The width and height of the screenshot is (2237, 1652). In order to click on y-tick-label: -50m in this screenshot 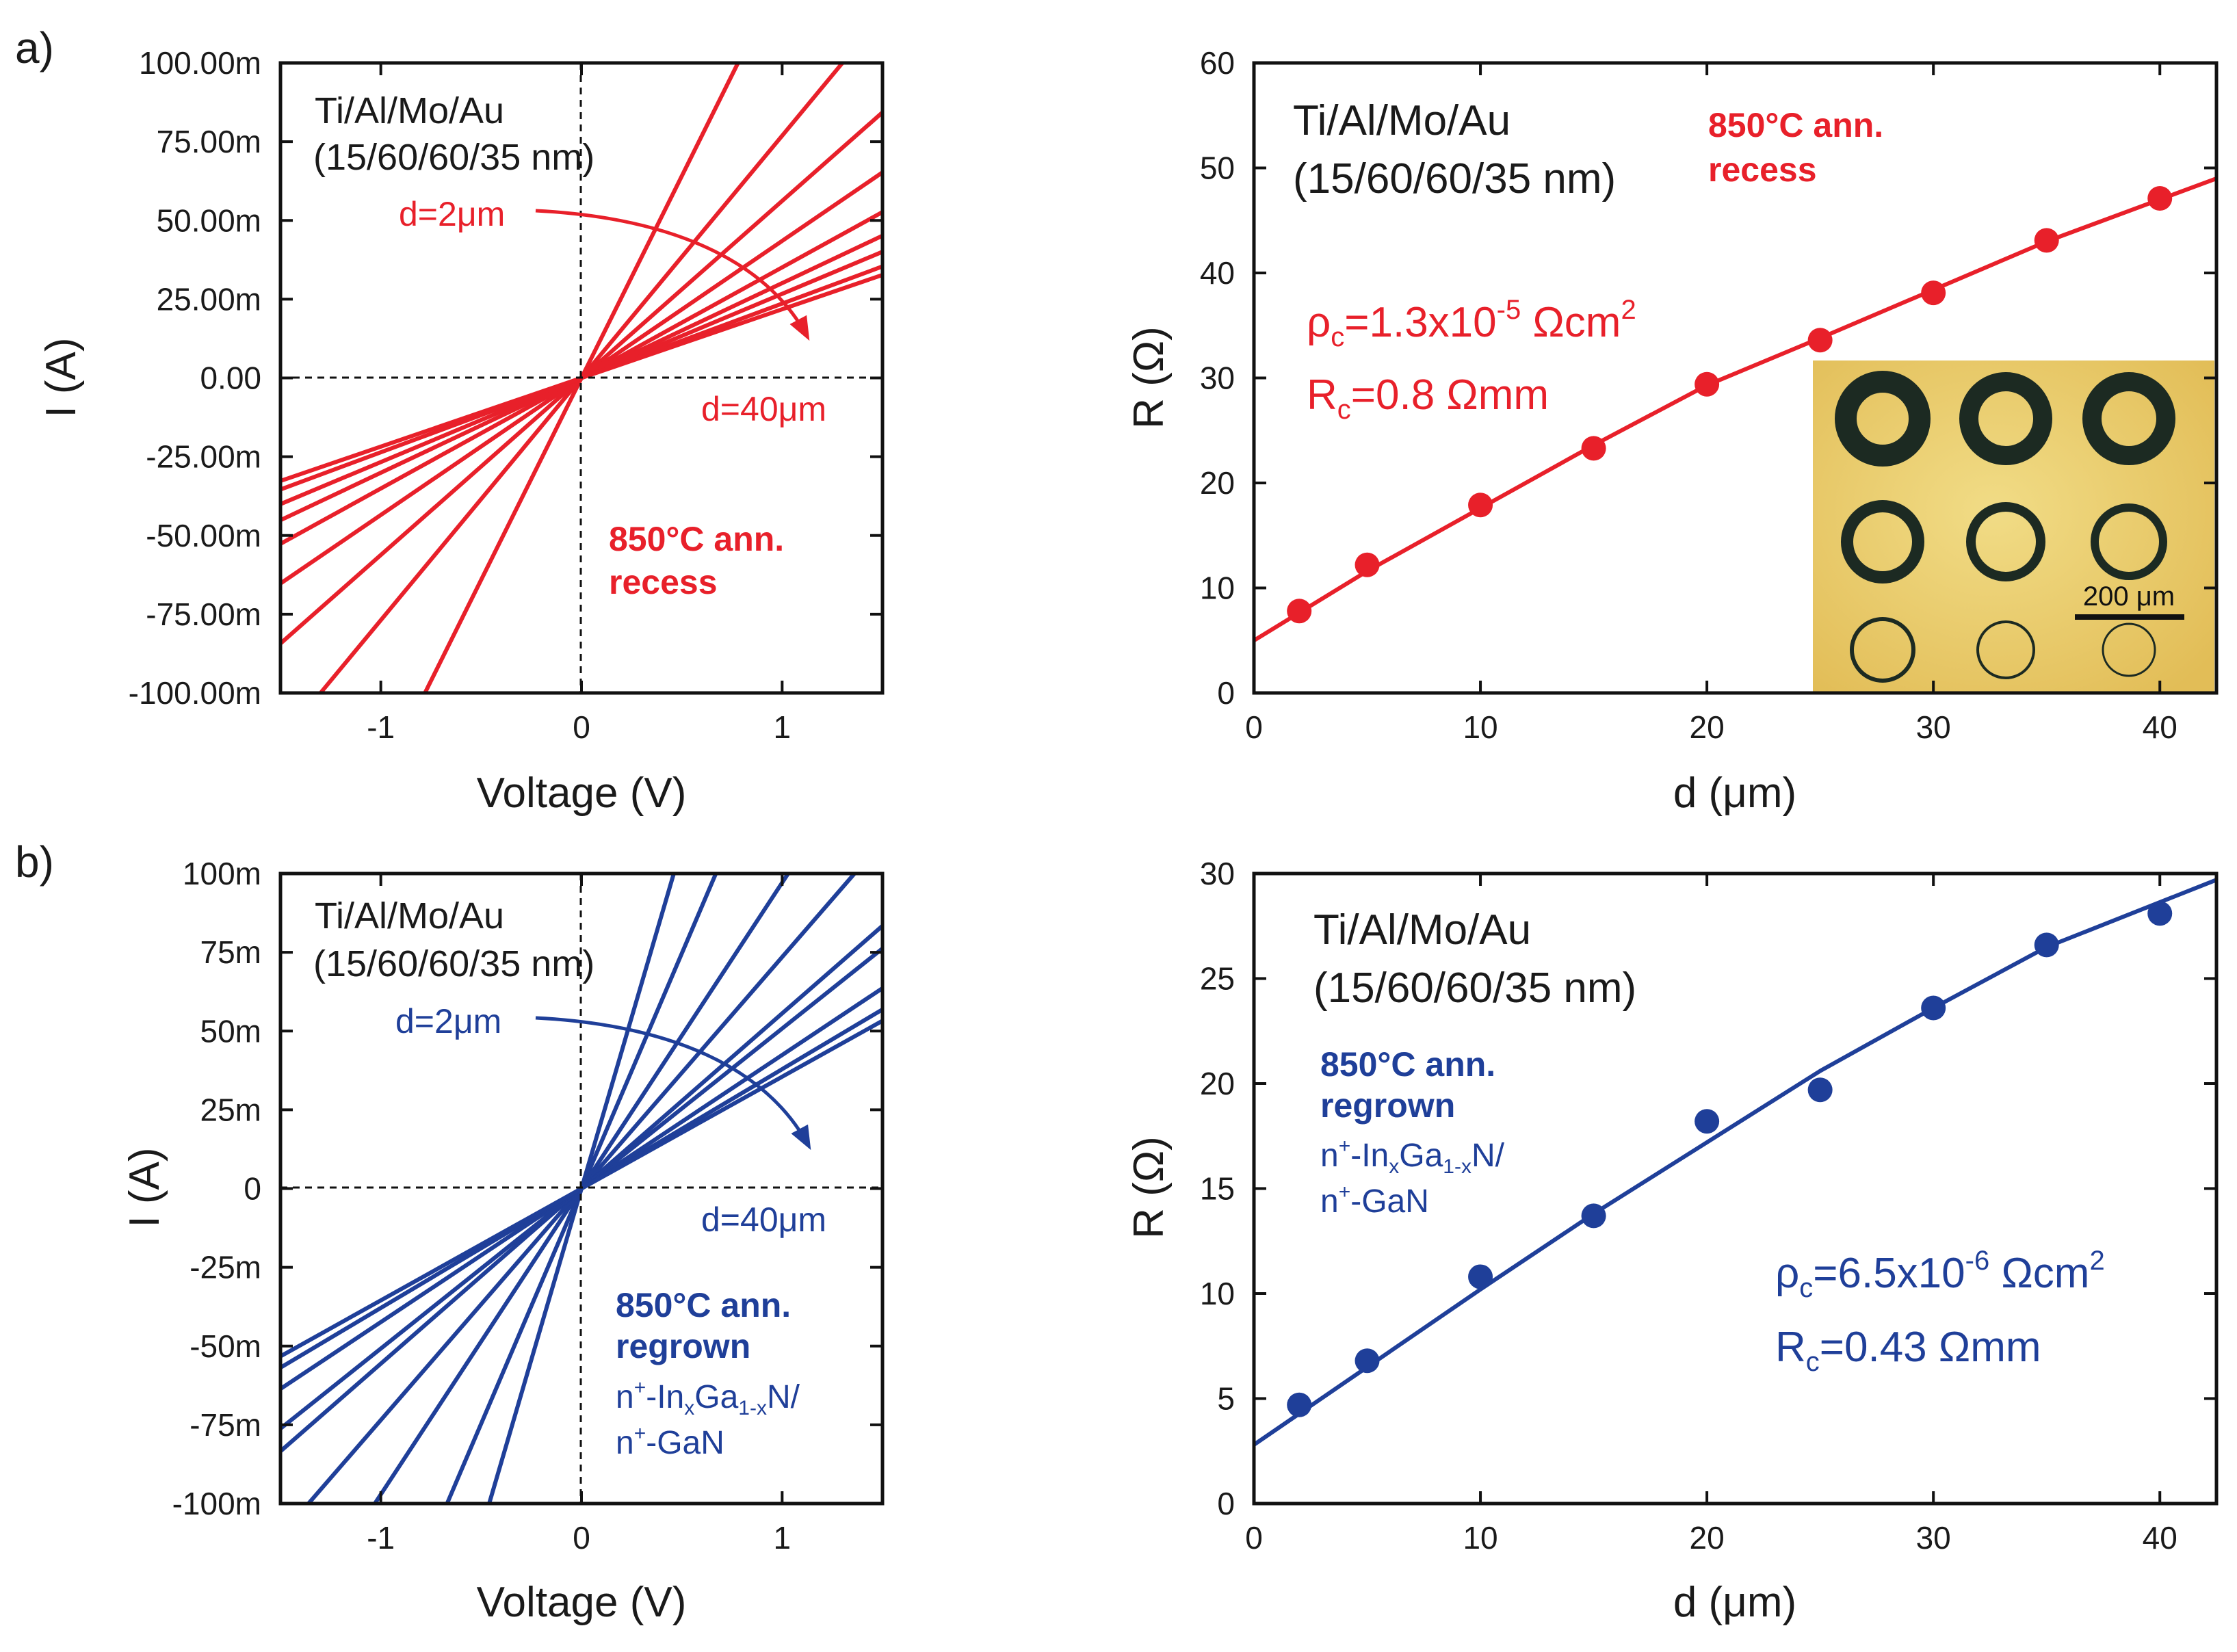, I will do `click(225, 1346)`.